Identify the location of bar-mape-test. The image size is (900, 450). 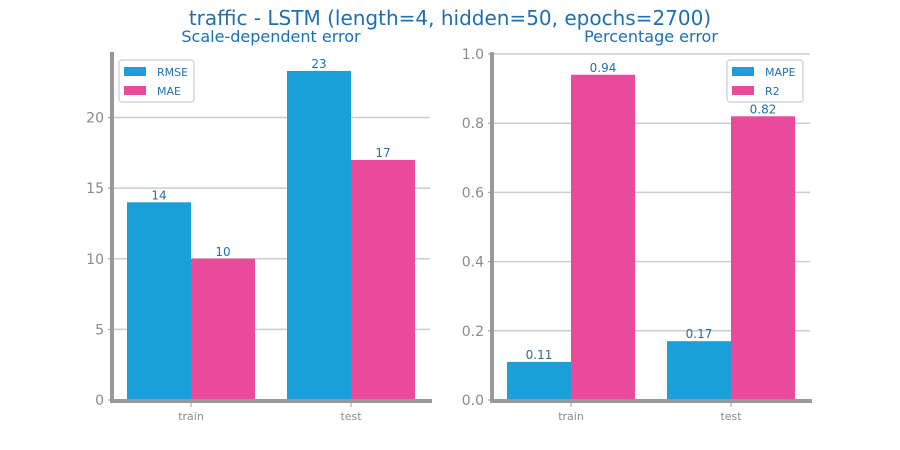
(699, 370).